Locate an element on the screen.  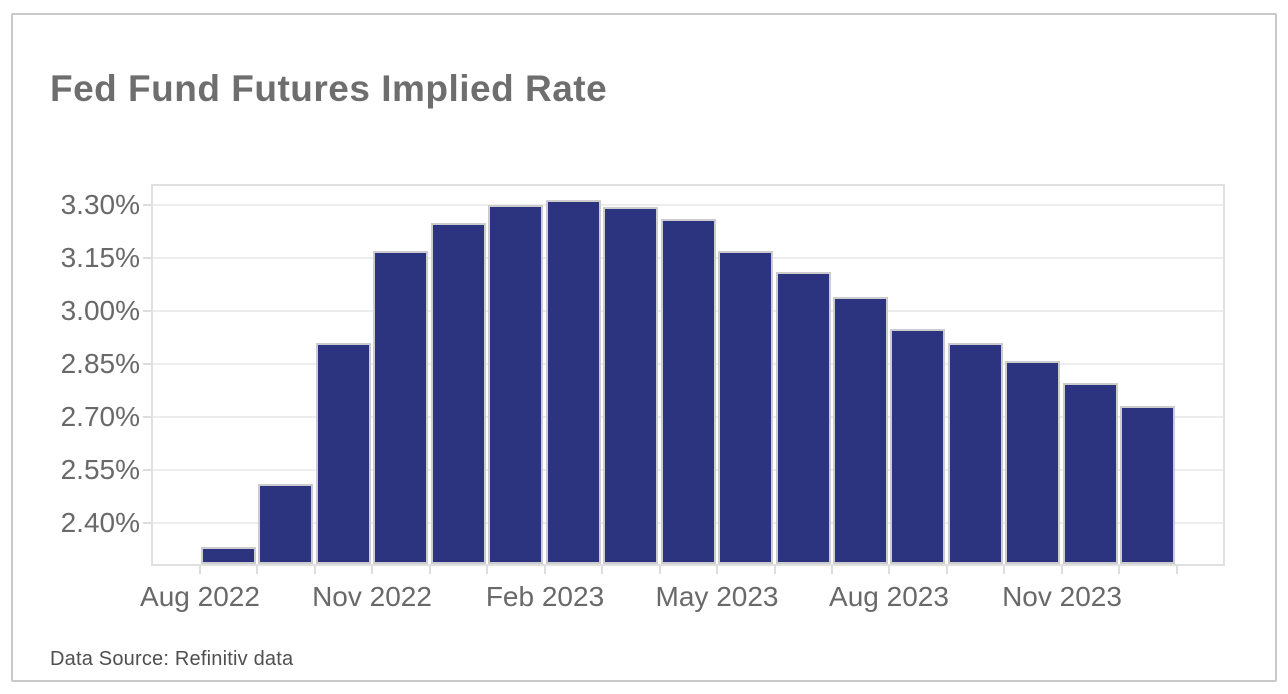
x-tick-label-may-2023: May 2023 is located at coordinates (717, 596).